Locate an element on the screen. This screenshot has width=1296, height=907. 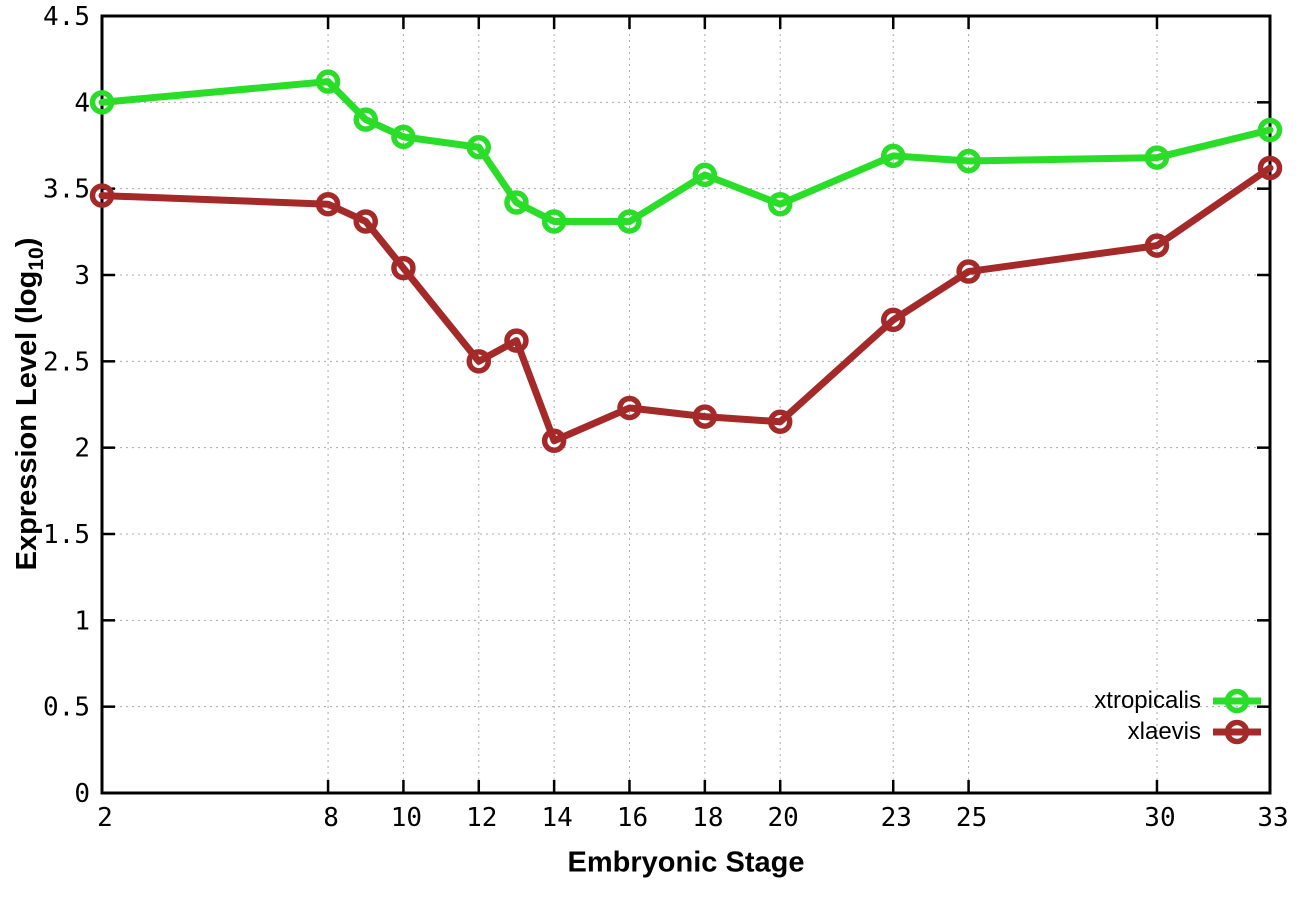
x-tick-label: 30 is located at coordinates (1159, 818).